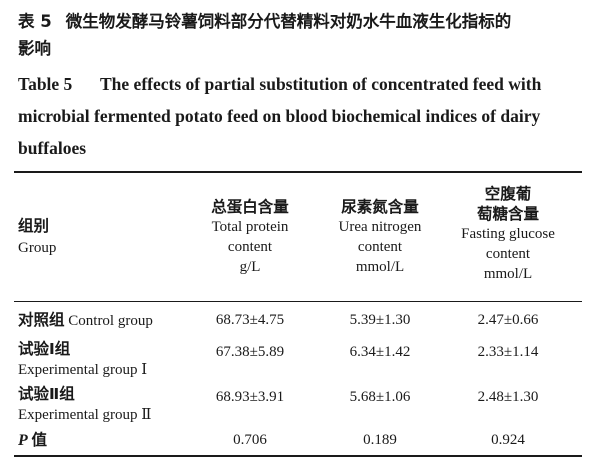 The height and width of the screenshot is (465, 592). I want to click on header-urea-nitrogen-en1: Urea nitrogen, so click(380, 227).